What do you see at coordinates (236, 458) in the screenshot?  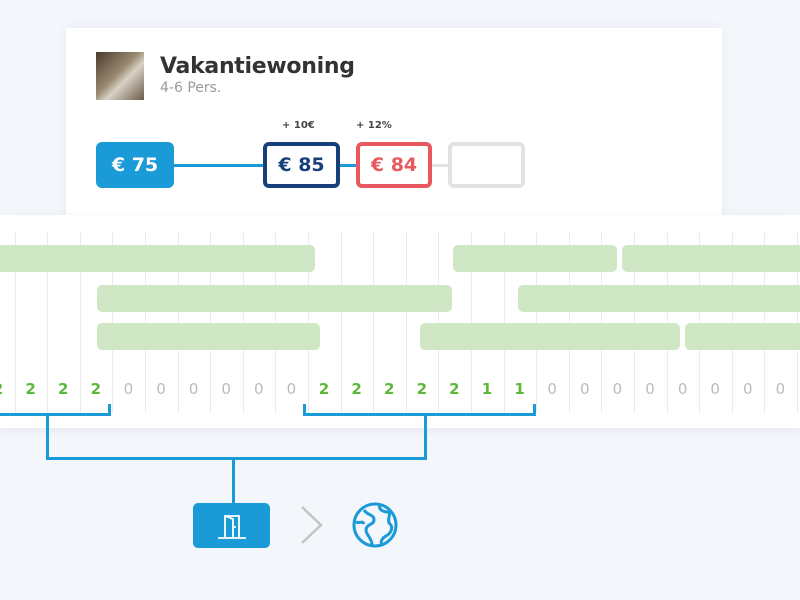 I see `merge-line` at bounding box center [236, 458].